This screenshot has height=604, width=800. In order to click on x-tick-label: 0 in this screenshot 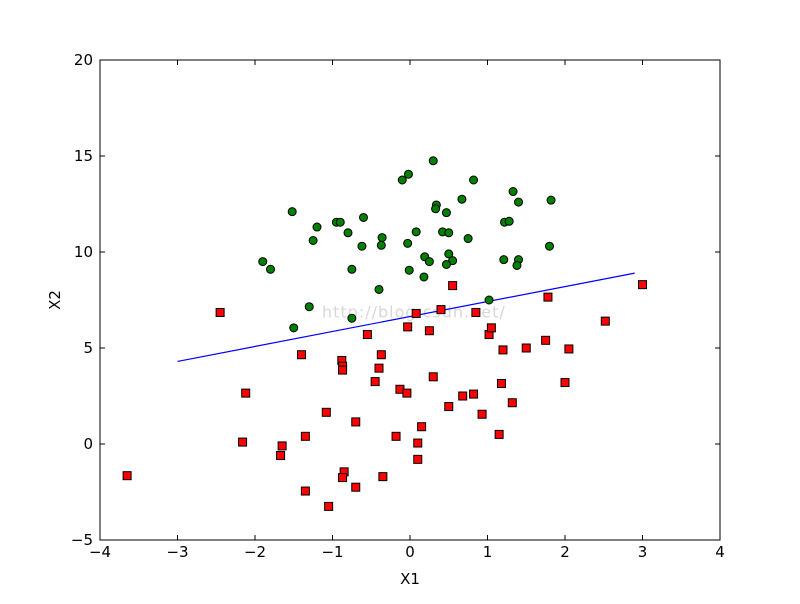, I will do `click(410, 552)`.